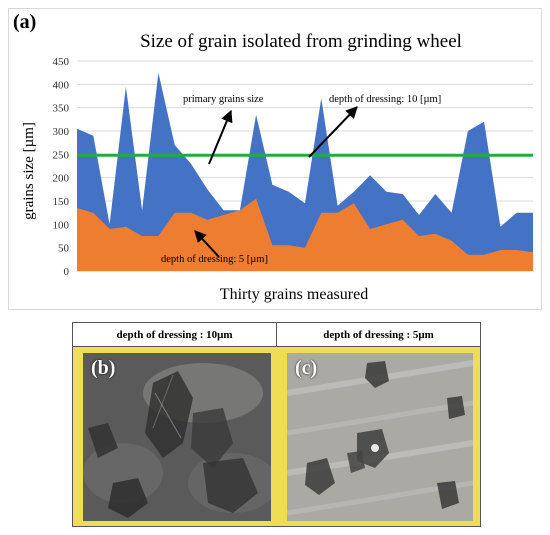 Image resolution: width=550 pixels, height=535 pixels. What do you see at coordinates (61, 62) in the screenshot?
I see `y-tick-label: 450` at bounding box center [61, 62].